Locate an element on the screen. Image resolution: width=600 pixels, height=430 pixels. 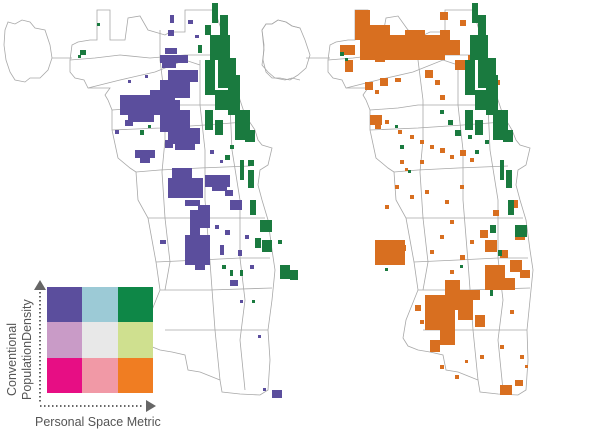
legend-cell-r2c2 is located at coordinates (135, 375).